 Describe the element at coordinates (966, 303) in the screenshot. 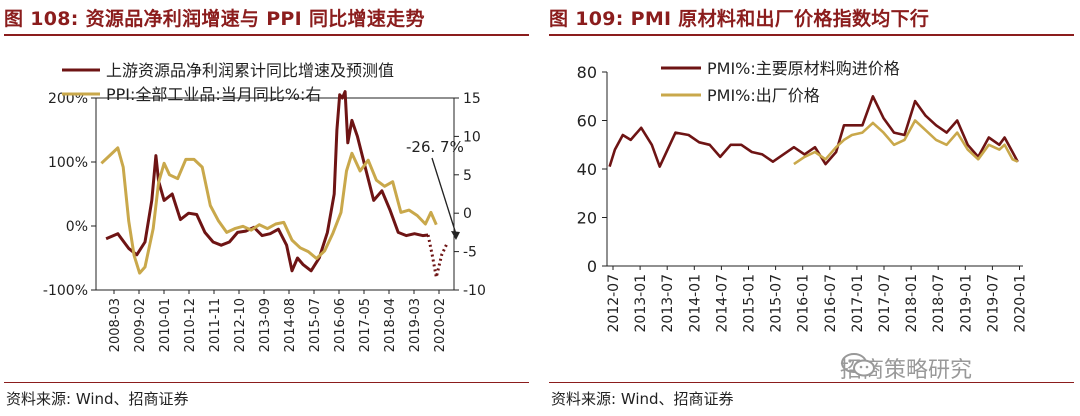

I see `x-tick-label: 2019-01` at that location.